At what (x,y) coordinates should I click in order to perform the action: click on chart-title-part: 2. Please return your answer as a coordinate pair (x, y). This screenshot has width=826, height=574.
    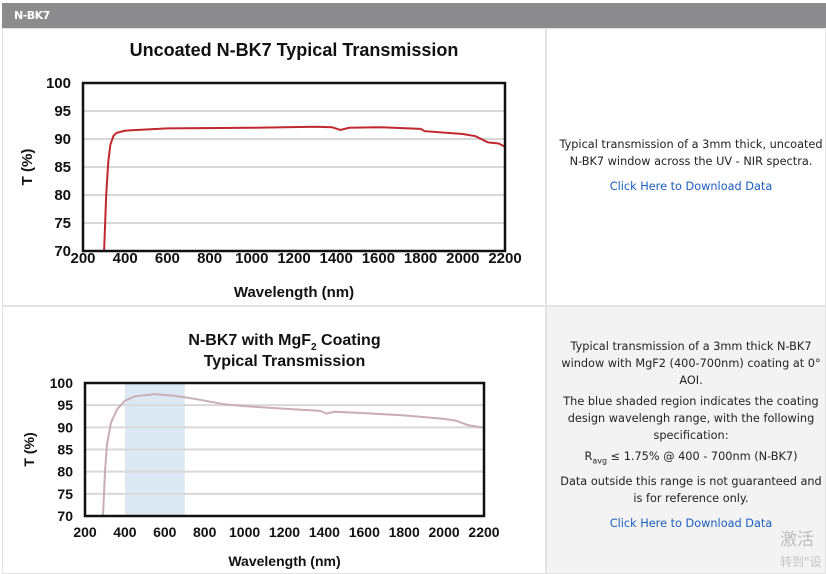
    Looking at the image, I should click on (314, 347).